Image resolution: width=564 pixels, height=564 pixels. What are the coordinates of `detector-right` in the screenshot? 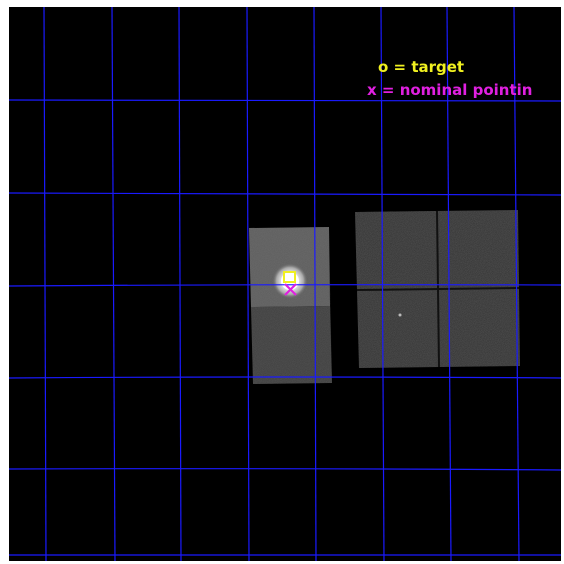 It's located at (437, 289).